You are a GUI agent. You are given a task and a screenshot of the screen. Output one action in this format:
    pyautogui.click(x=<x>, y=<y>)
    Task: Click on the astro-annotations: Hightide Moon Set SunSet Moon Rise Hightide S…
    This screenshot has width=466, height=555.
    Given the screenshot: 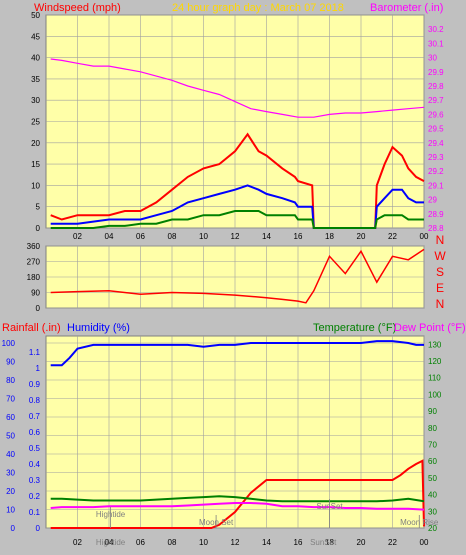 What is the action you would take?
    pyautogui.click(x=267, y=523)
    